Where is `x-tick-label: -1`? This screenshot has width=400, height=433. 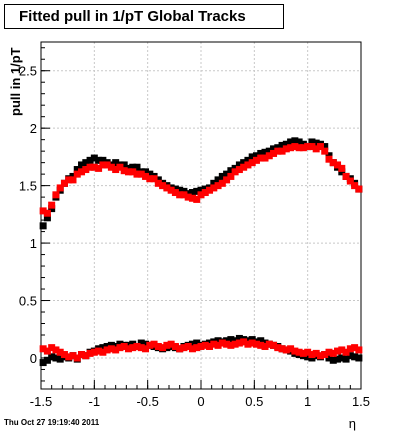
x-tick-label: -1 is located at coordinates (95, 401).